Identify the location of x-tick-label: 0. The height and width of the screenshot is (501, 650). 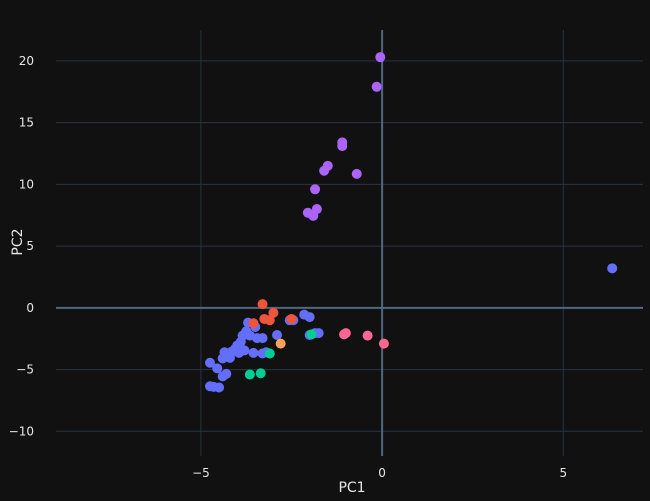
(382, 473).